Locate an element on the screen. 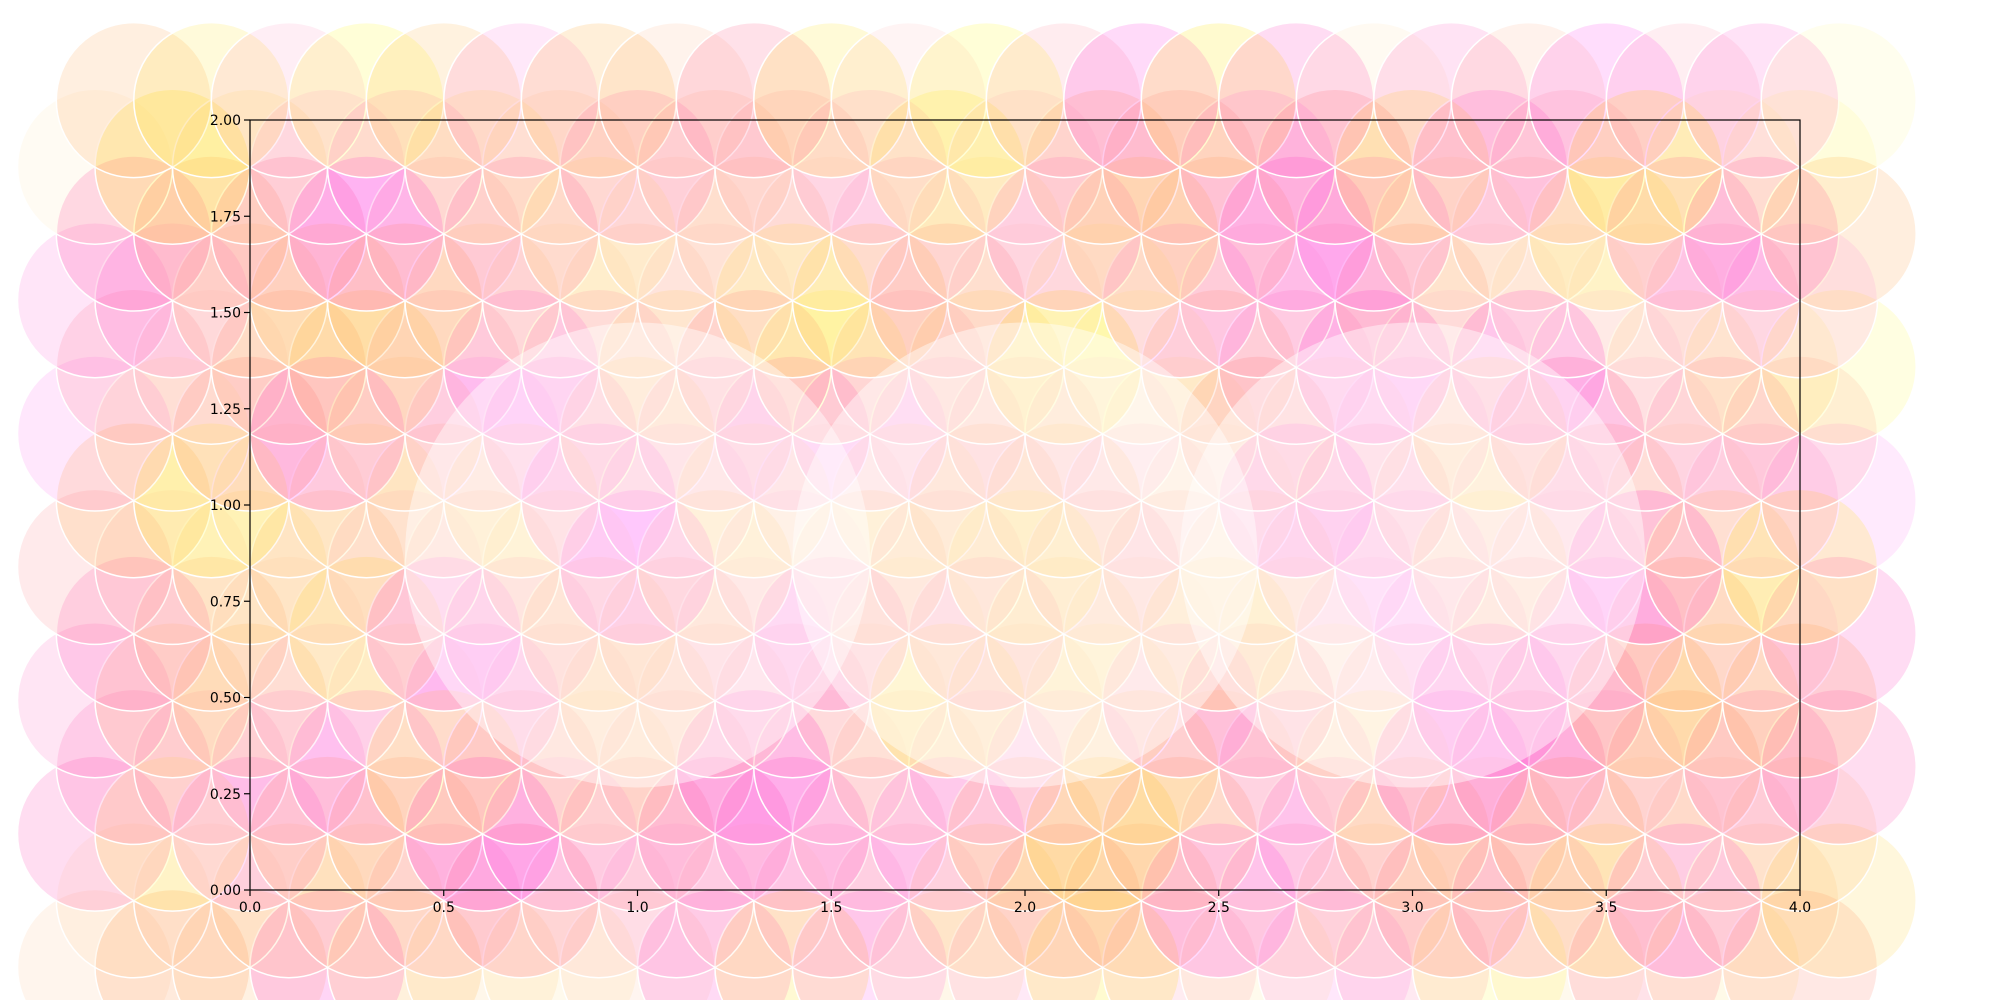  x-tick-label: 0.0 is located at coordinates (250, 908).